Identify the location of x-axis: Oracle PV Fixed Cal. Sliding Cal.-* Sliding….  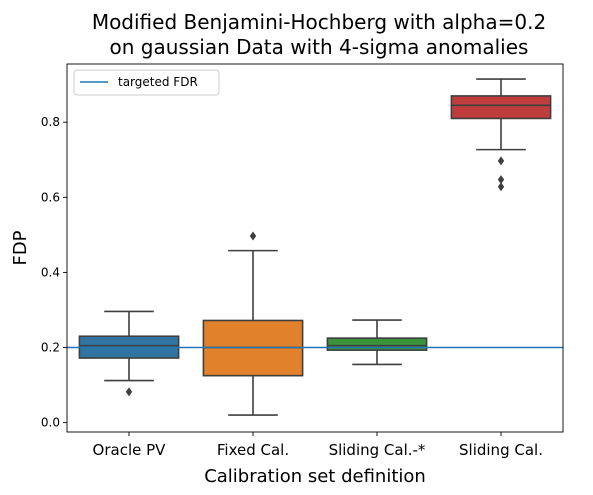
(318, 445).